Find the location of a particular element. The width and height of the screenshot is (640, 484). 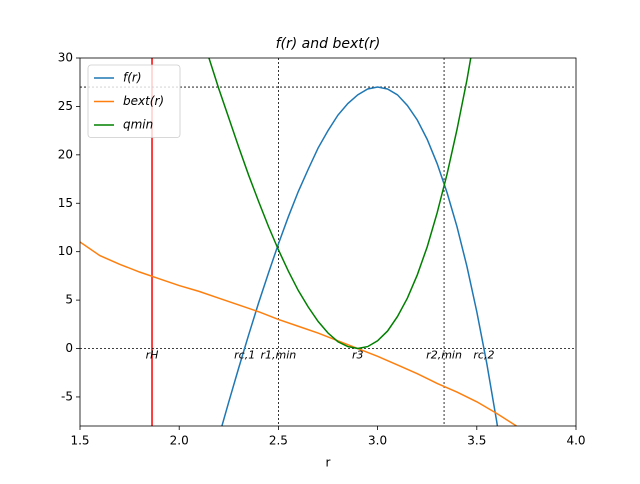

legend-label: qmin is located at coordinates (138, 125).